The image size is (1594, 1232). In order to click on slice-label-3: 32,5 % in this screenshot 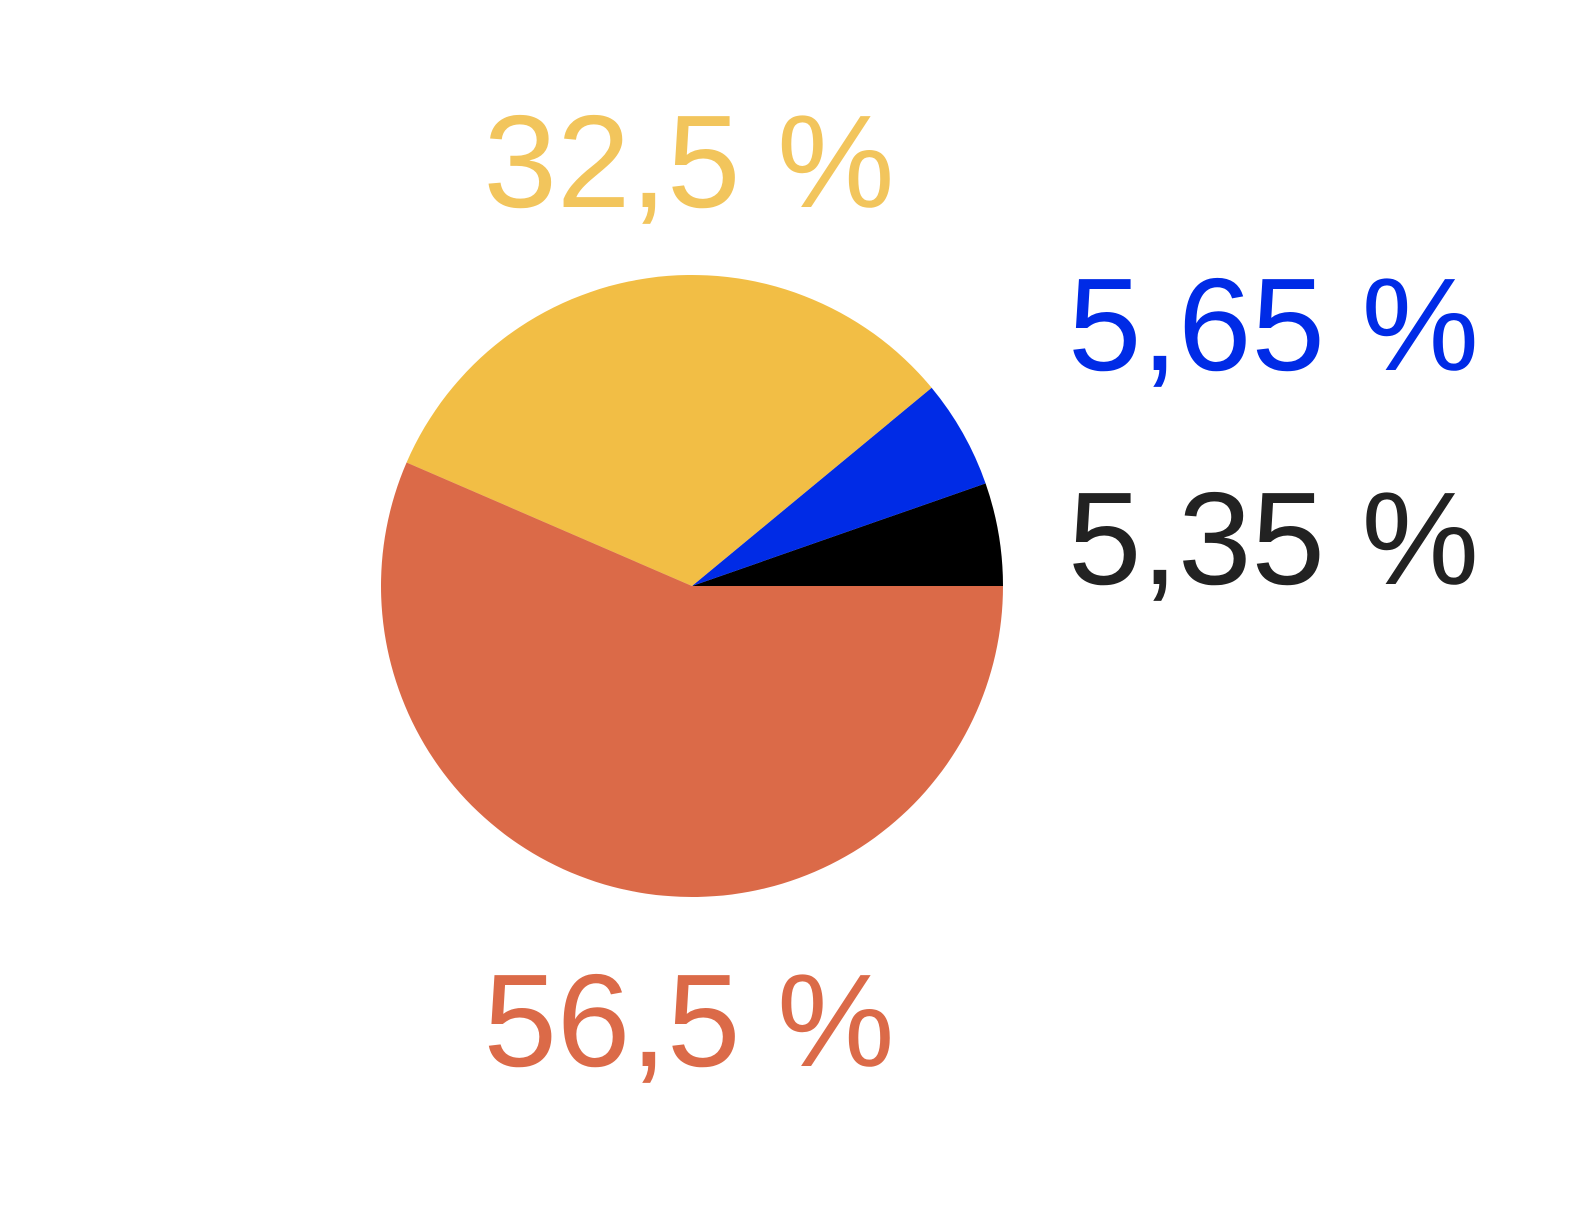, I will do `click(689, 161)`.